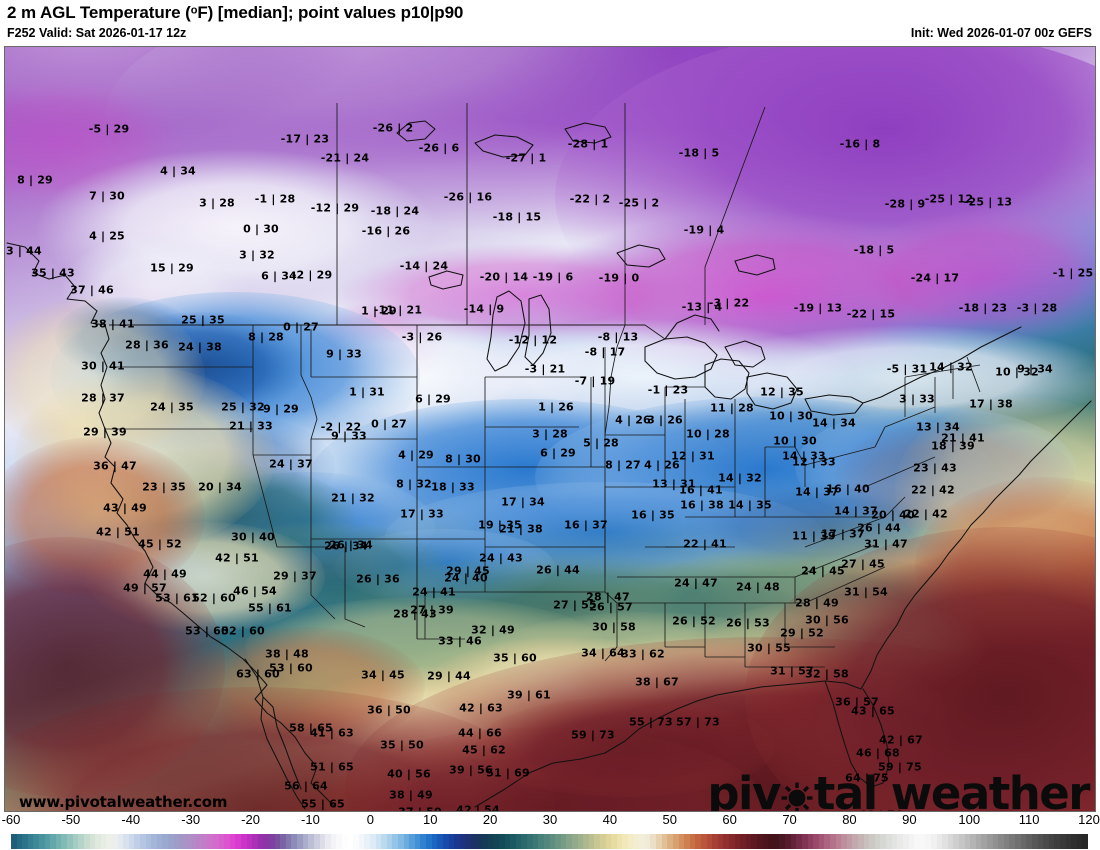 This screenshot has width=1100, height=850. I want to click on point-value-label: -3 | 26, so click(422, 337).